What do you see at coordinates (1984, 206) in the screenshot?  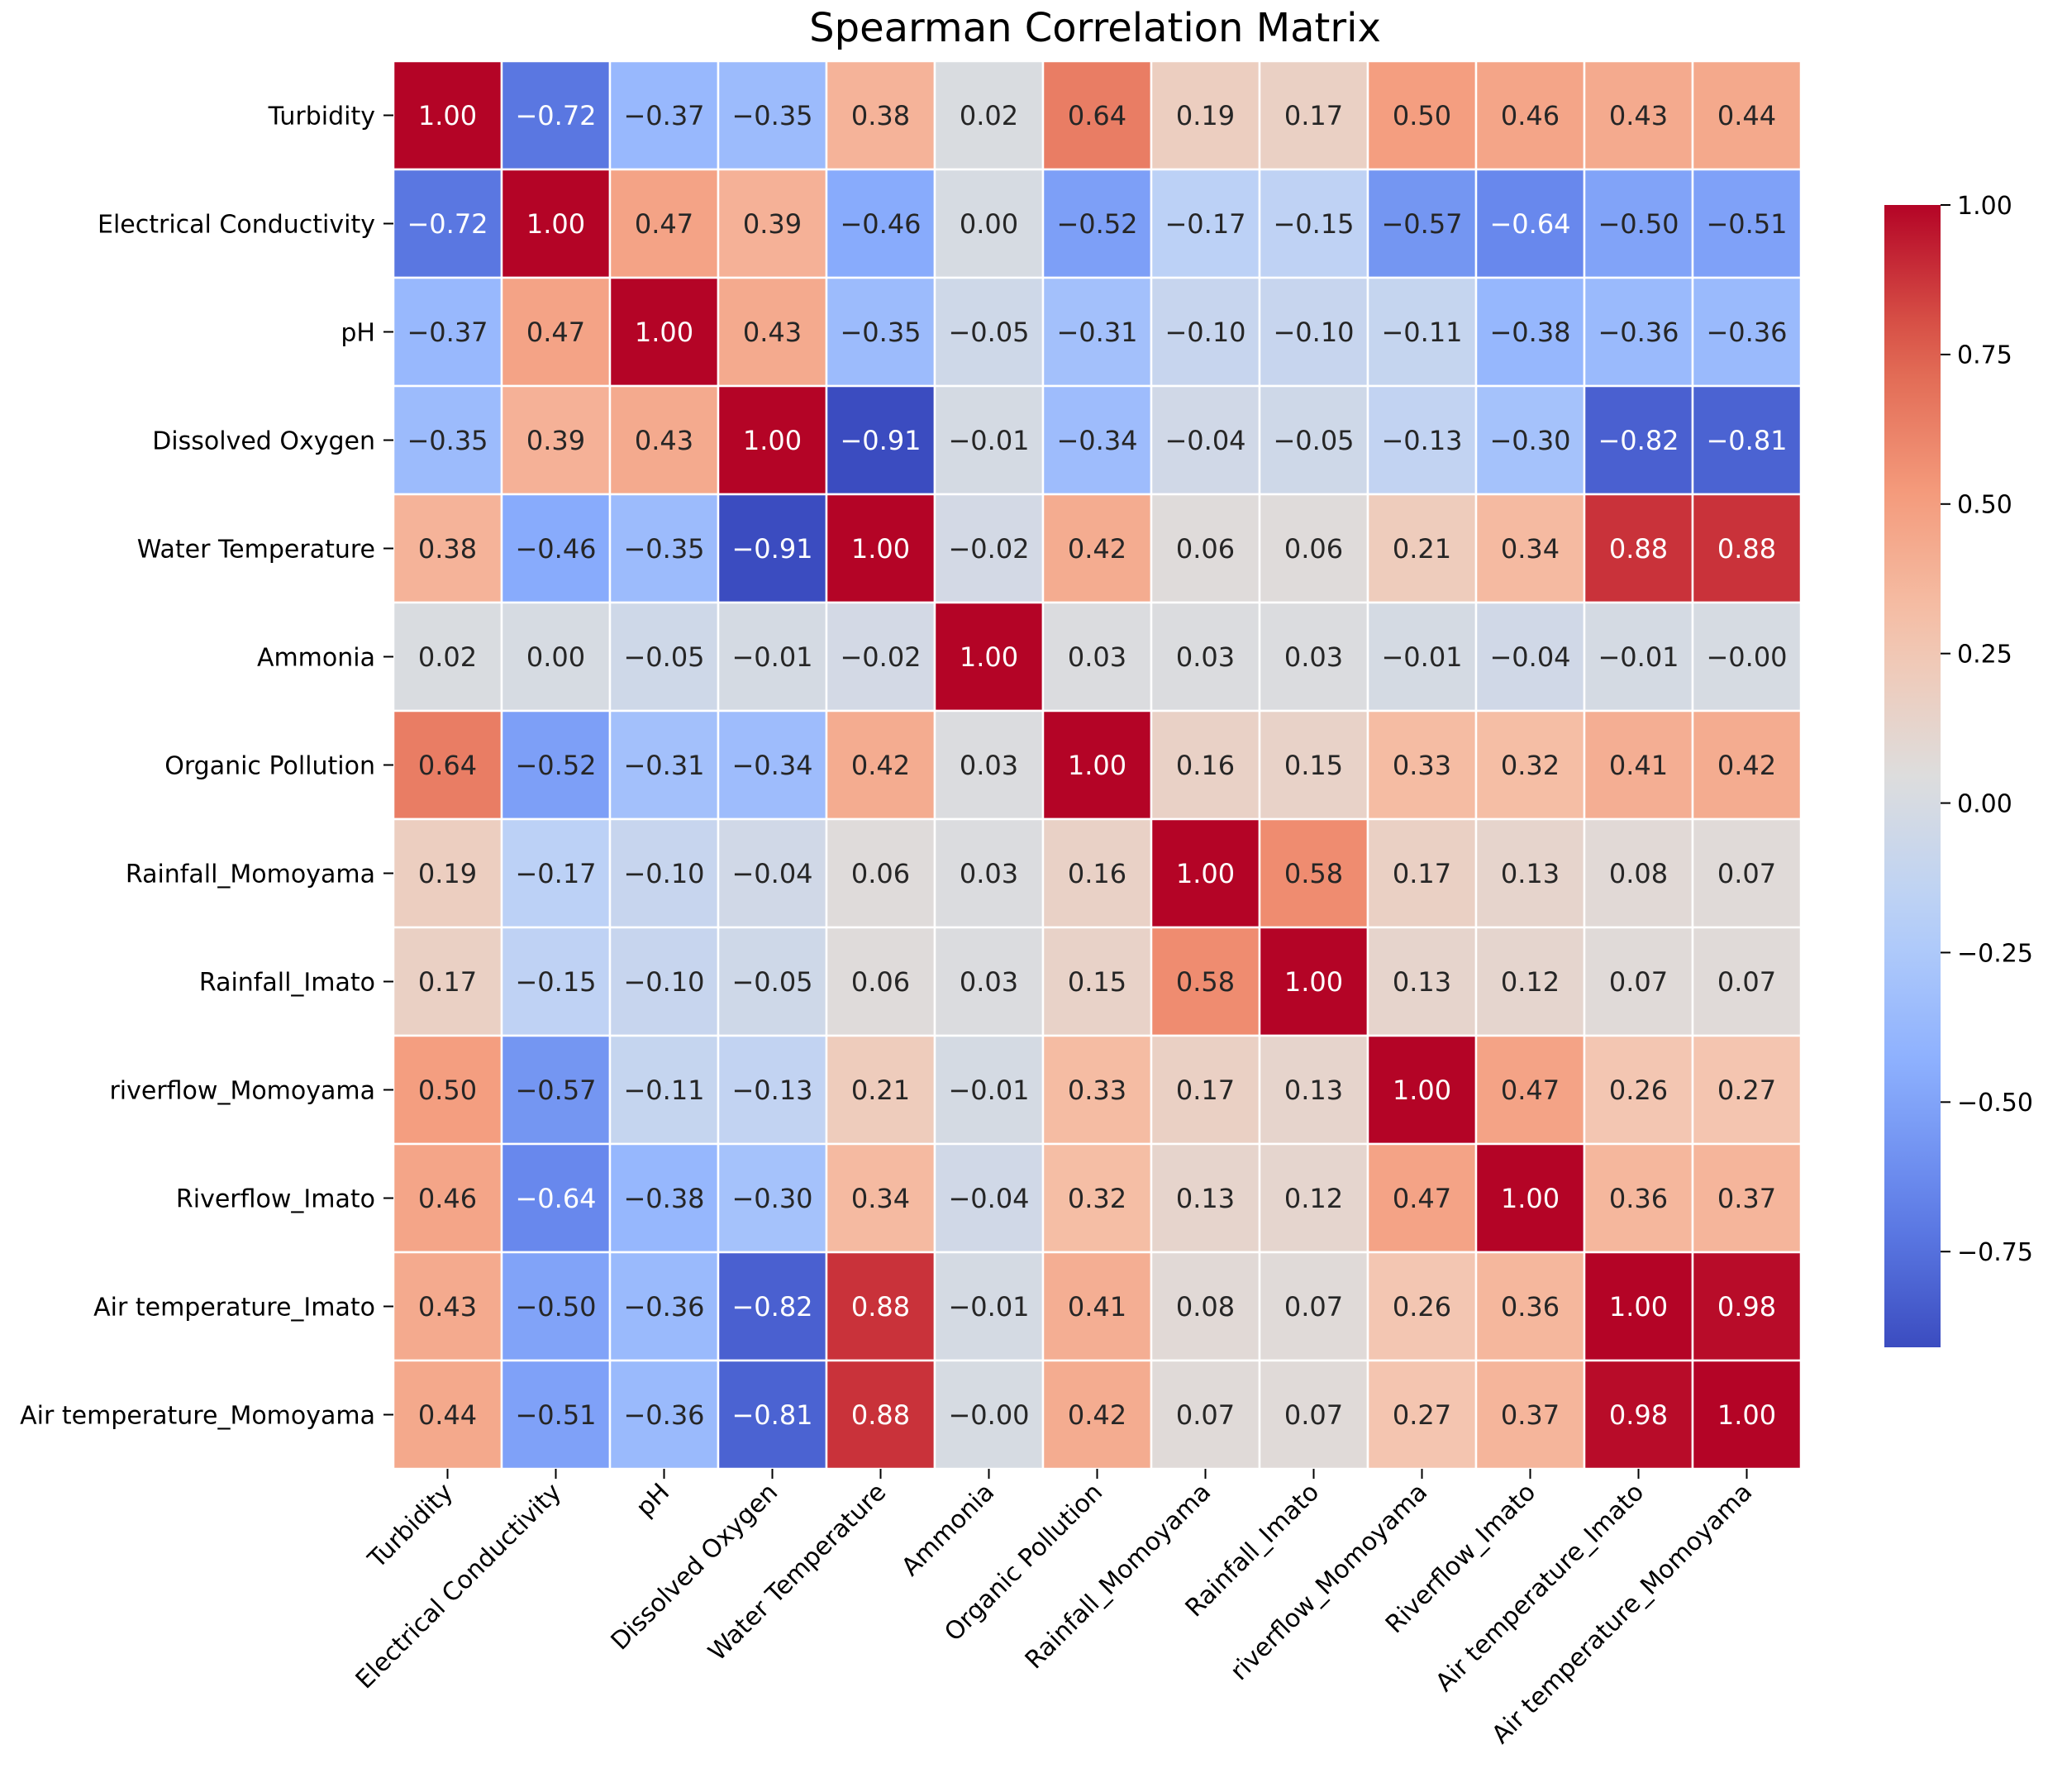 I see `colorbar-tick-label: 1.00` at bounding box center [1984, 206].